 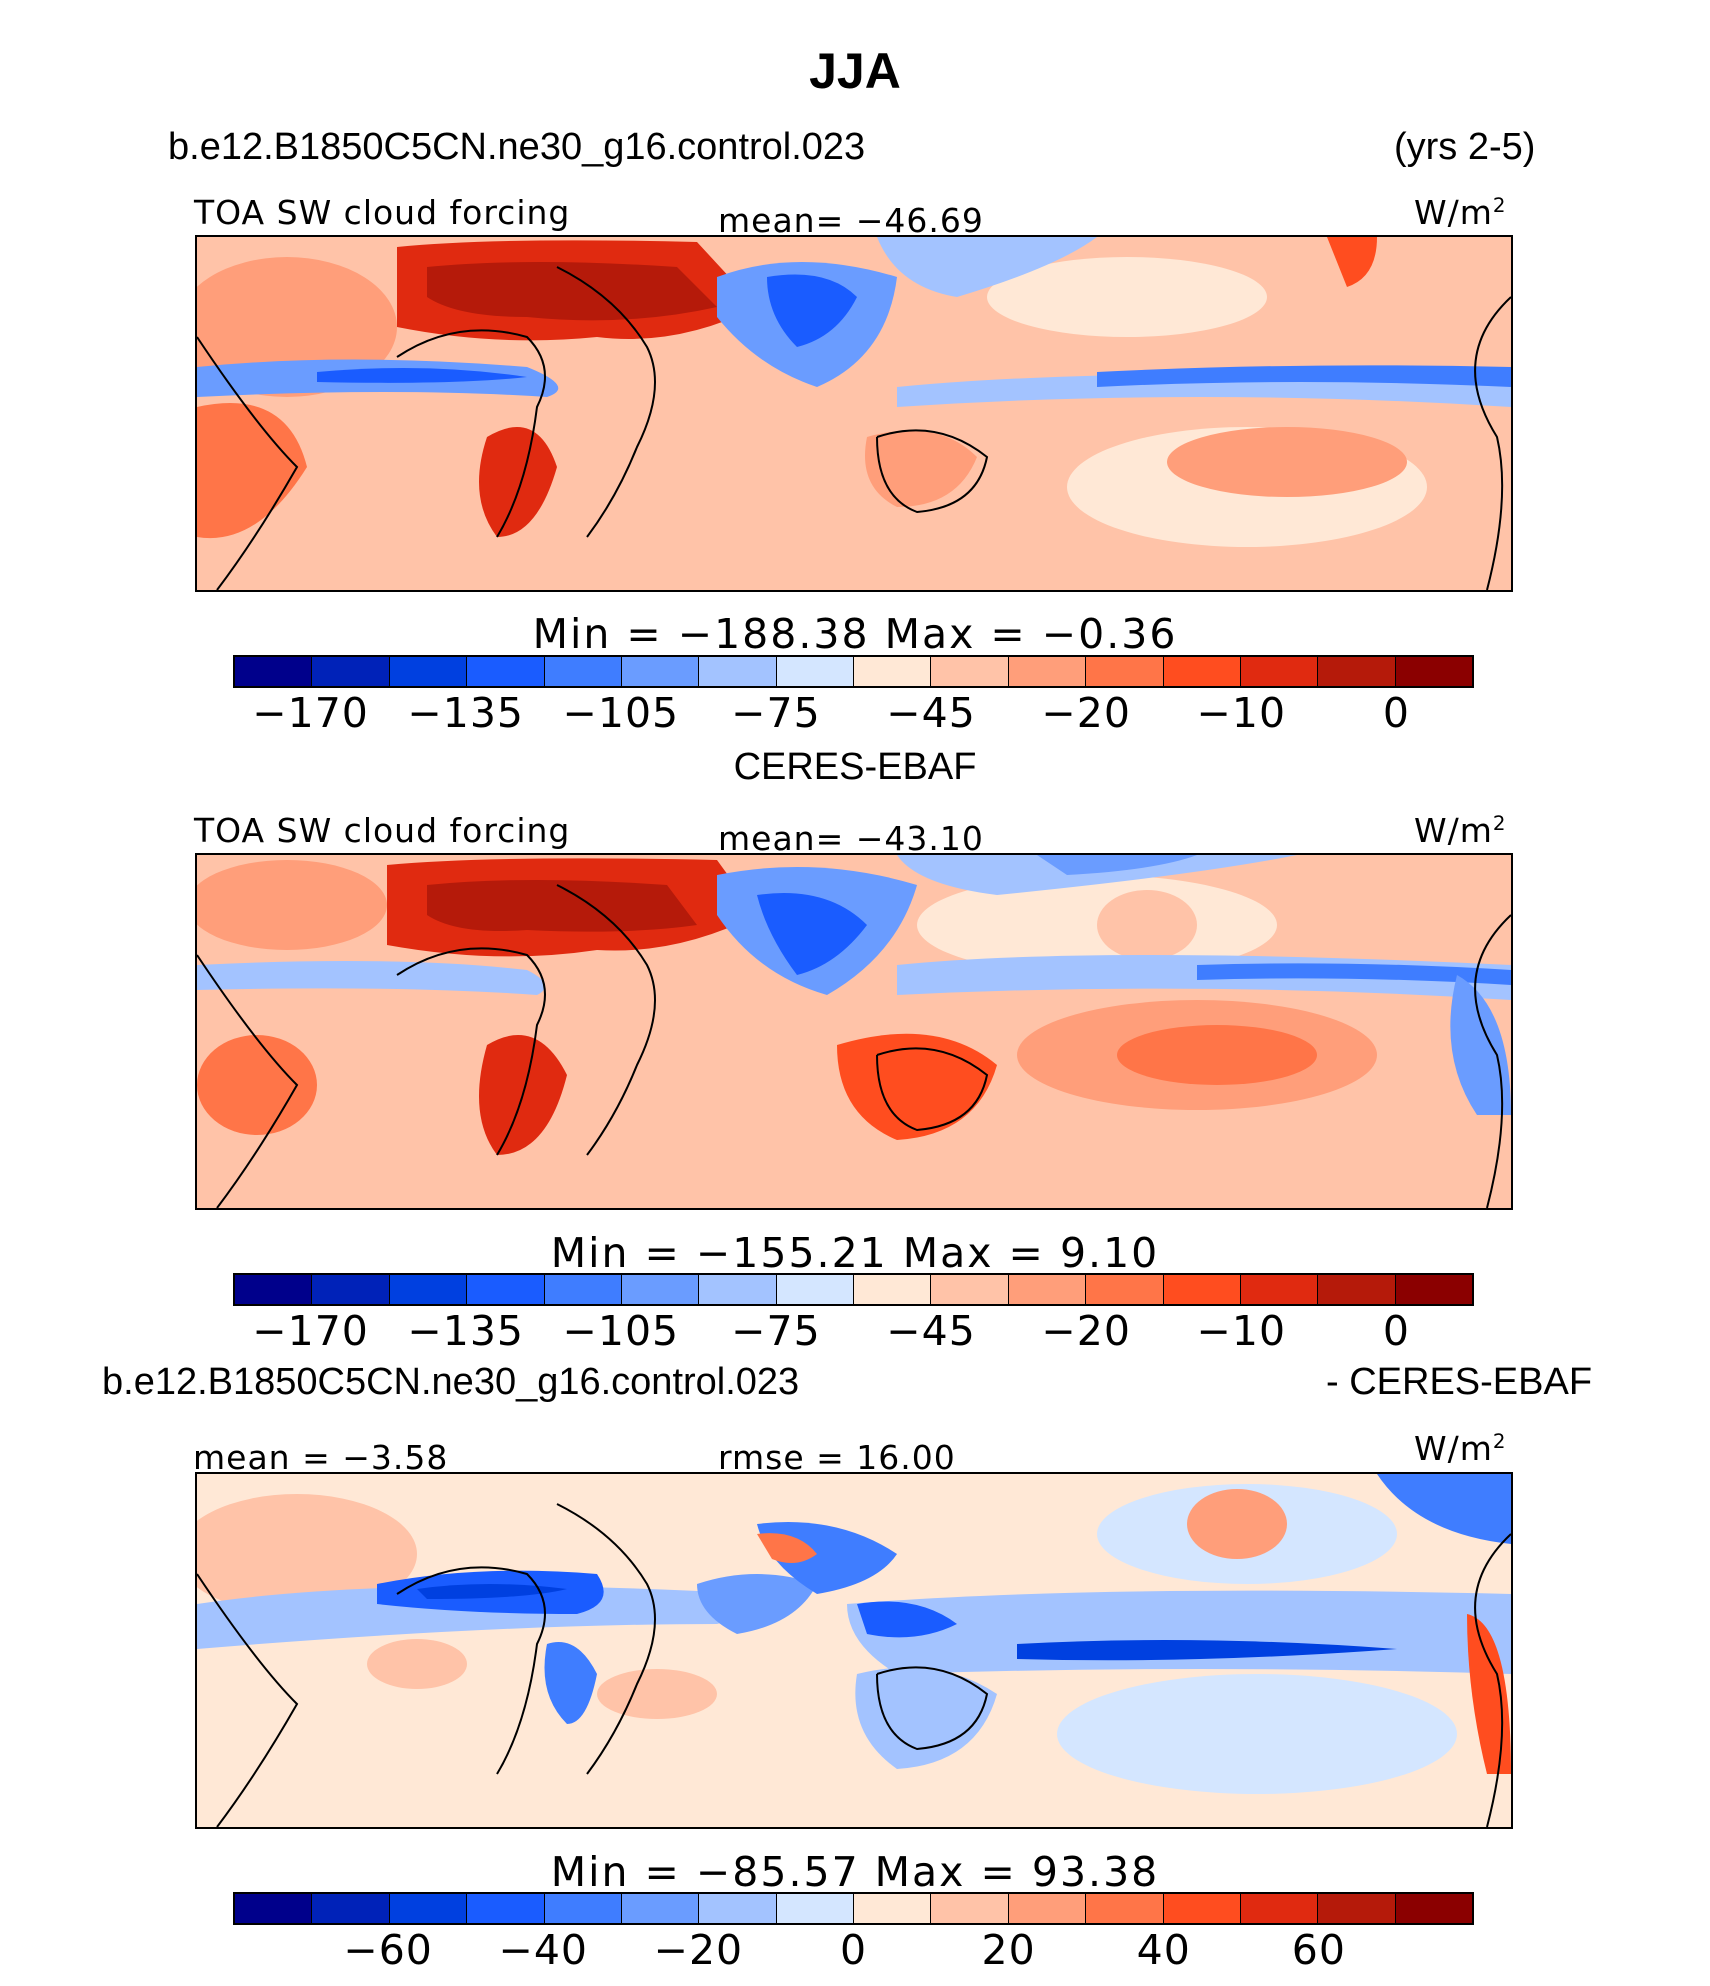 I want to click on panel1-map-field, so click(x=854, y=413).